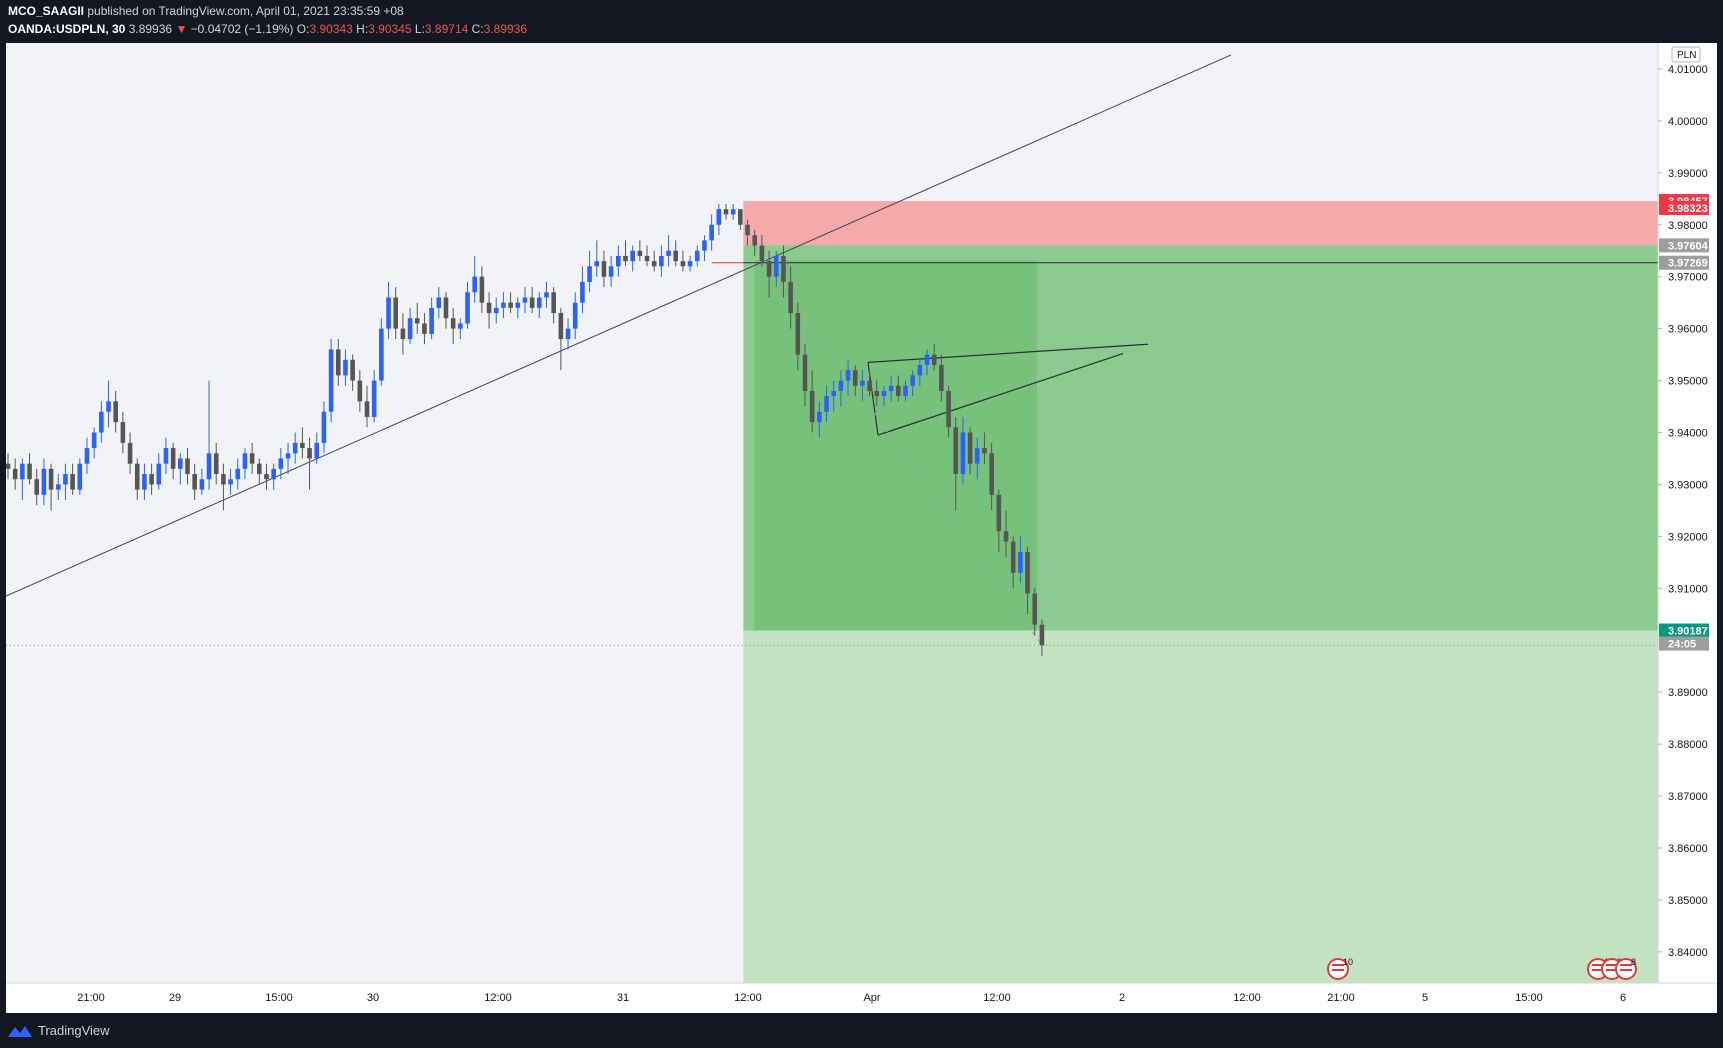 The width and height of the screenshot is (1723, 1048). I want to click on x-tick-label: 29, so click(175, 998).